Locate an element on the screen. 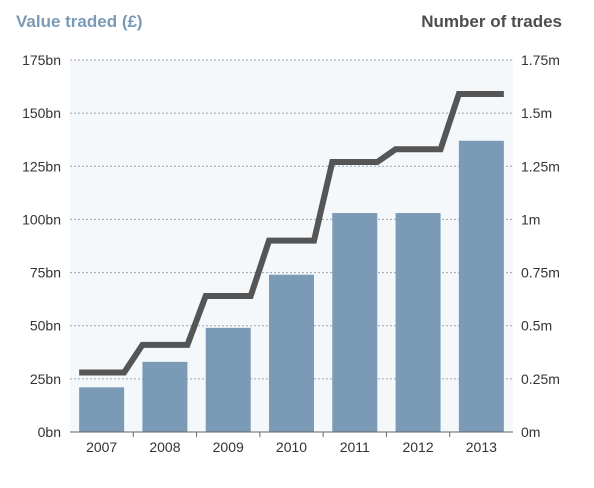  left-tick-label: 50bn is located at coordinates (45, 326).